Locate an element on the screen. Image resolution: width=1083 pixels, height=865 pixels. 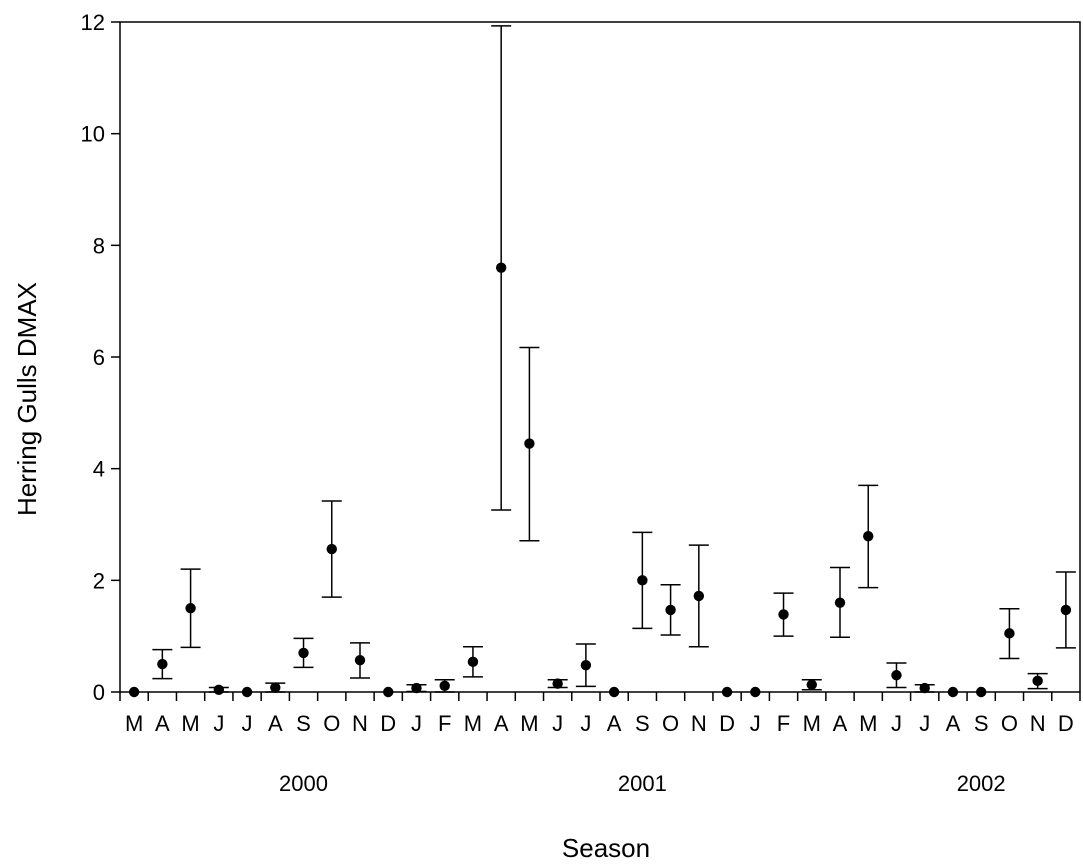
year-label: 2002 is located at coordinates (981, 783).